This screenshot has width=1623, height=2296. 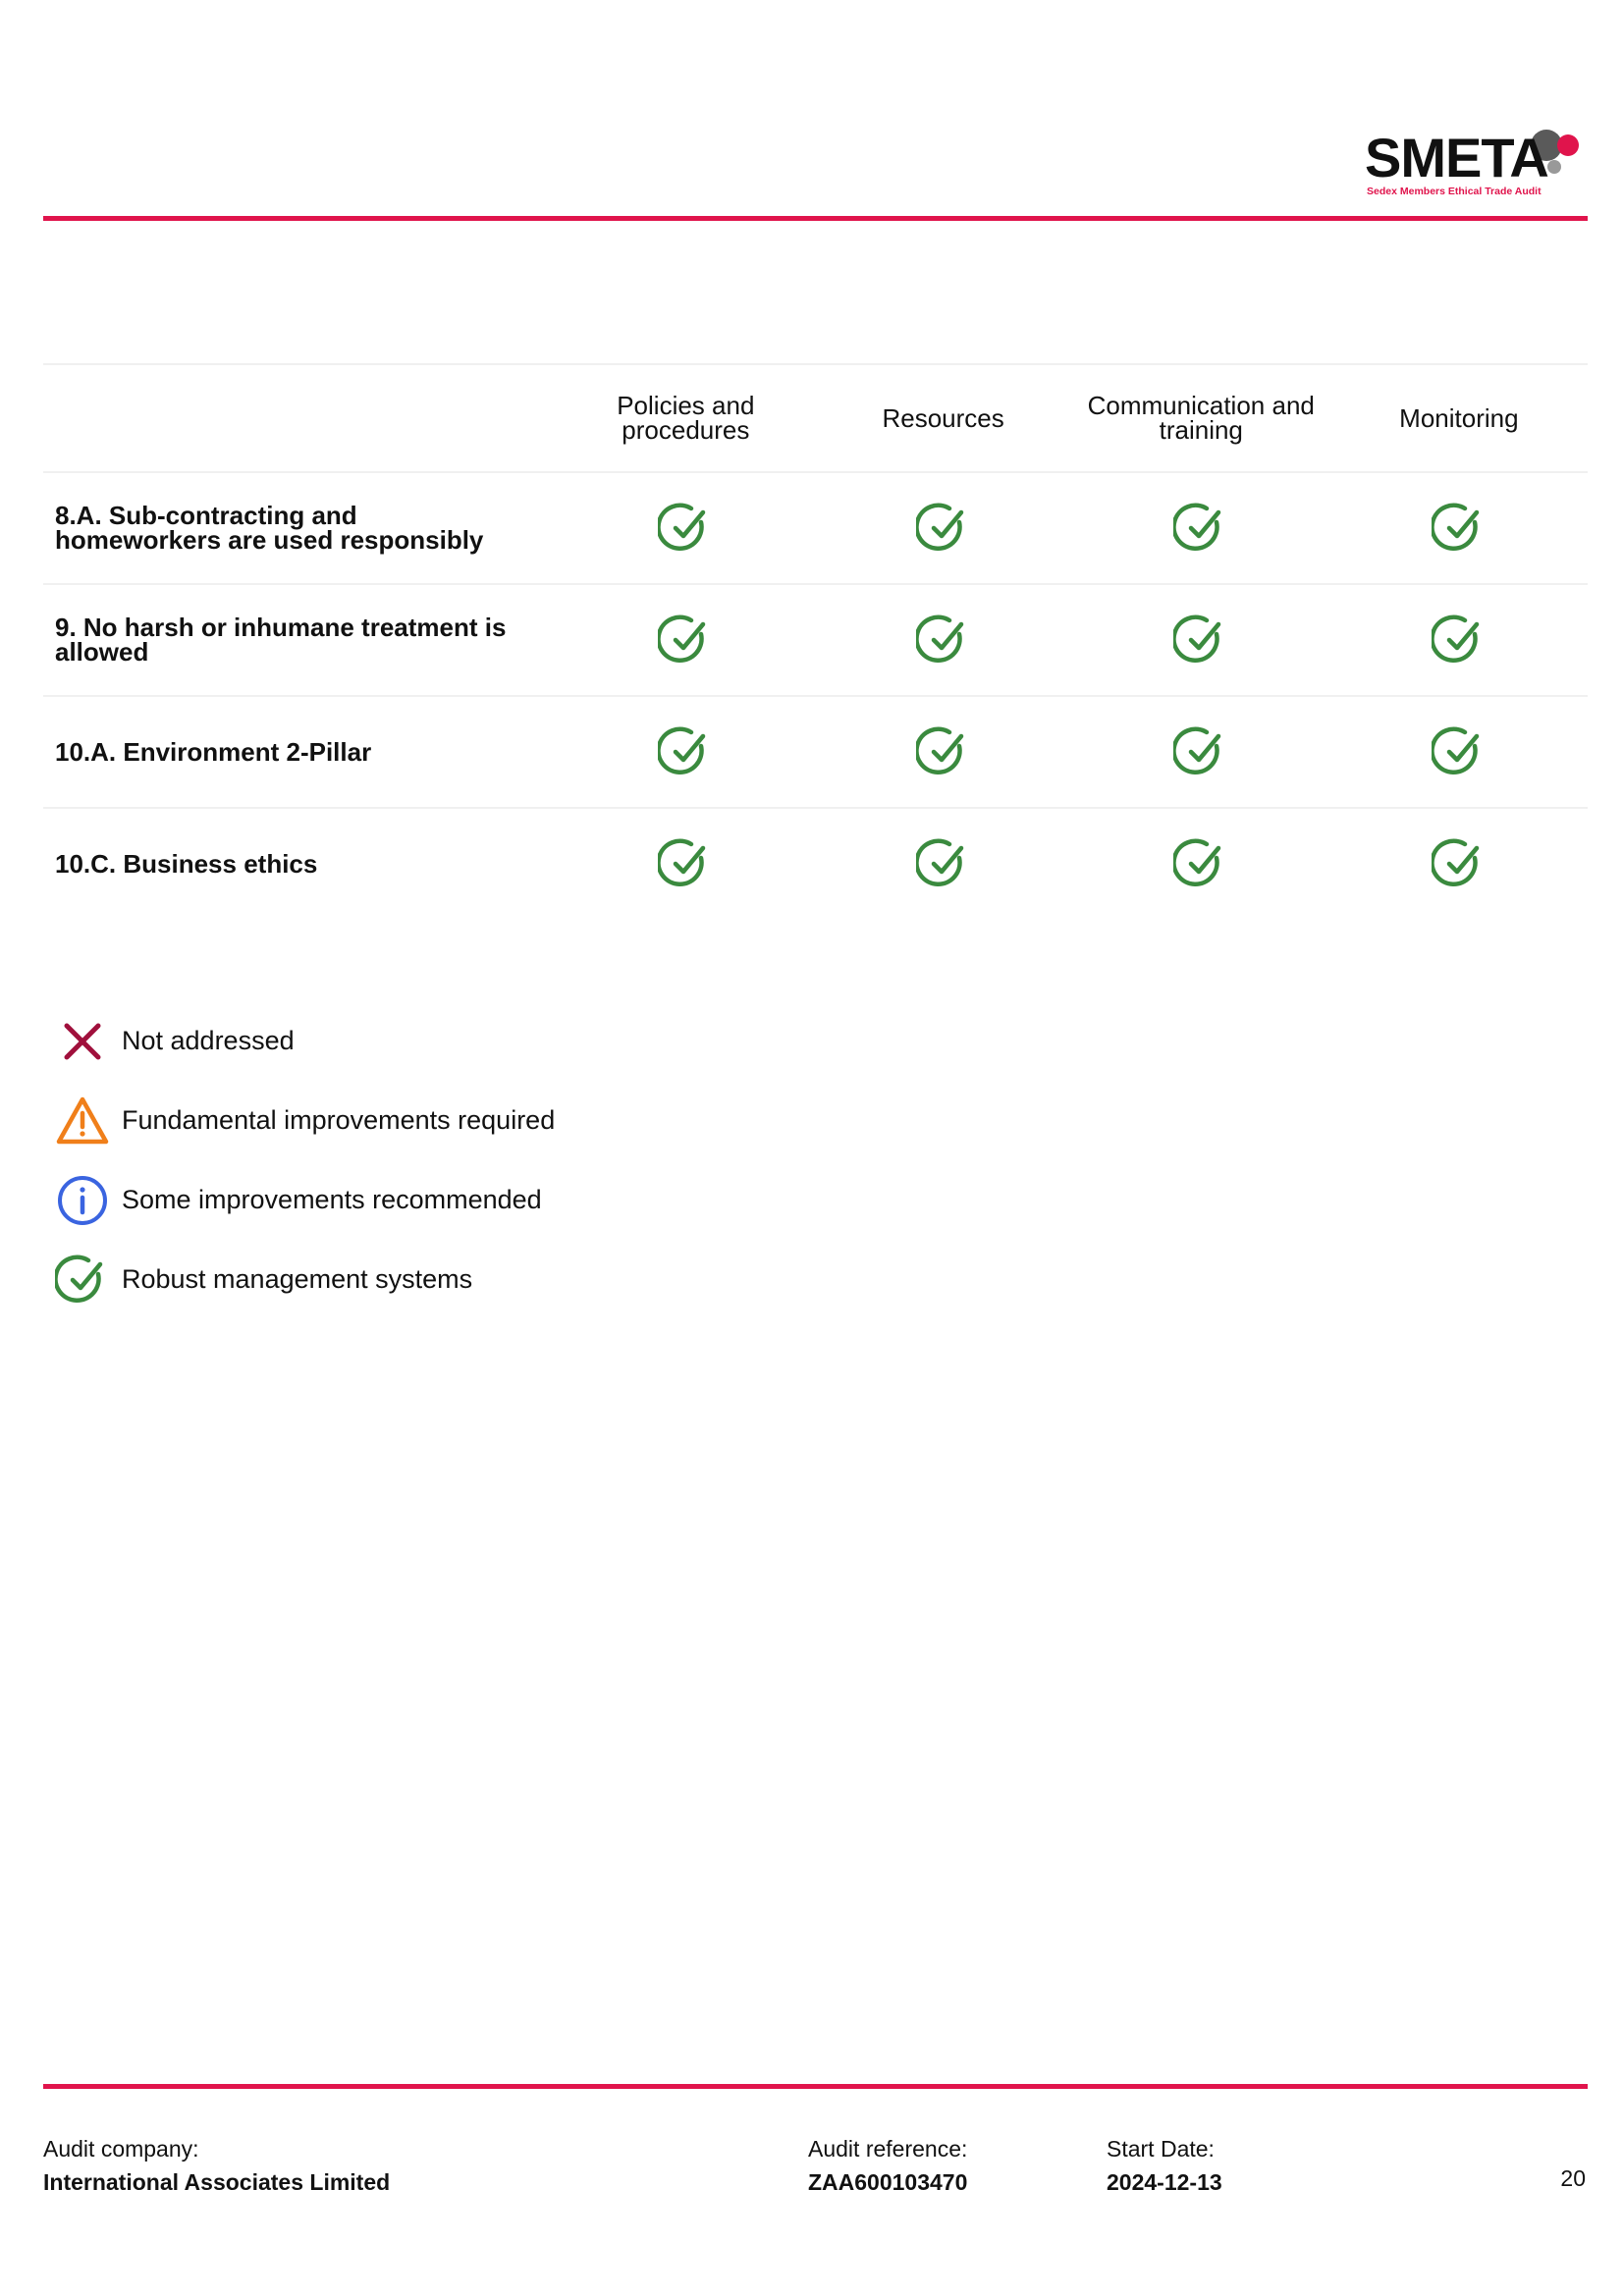 What do you see at coordinates (82, 1200) in the screenshot?
I see `info-icon` at bounding box center [82, 1200].